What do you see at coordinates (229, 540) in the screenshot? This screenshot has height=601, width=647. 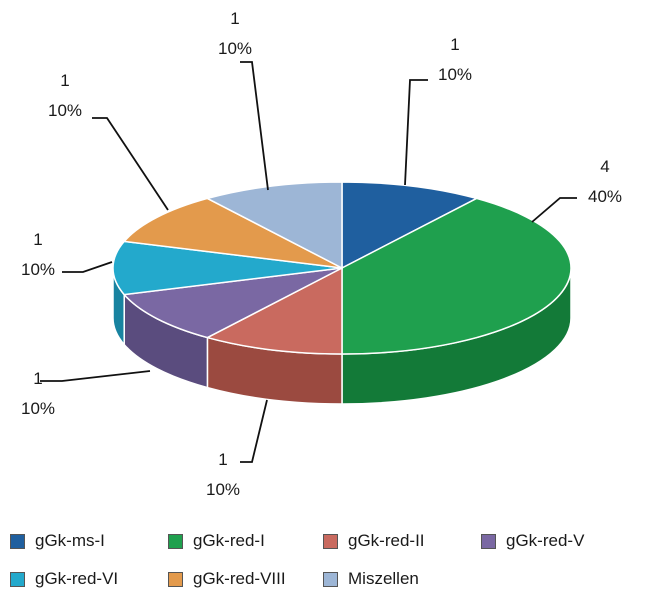 I see `legend-label: gGk-red-I` at bounding box center [229, 540].